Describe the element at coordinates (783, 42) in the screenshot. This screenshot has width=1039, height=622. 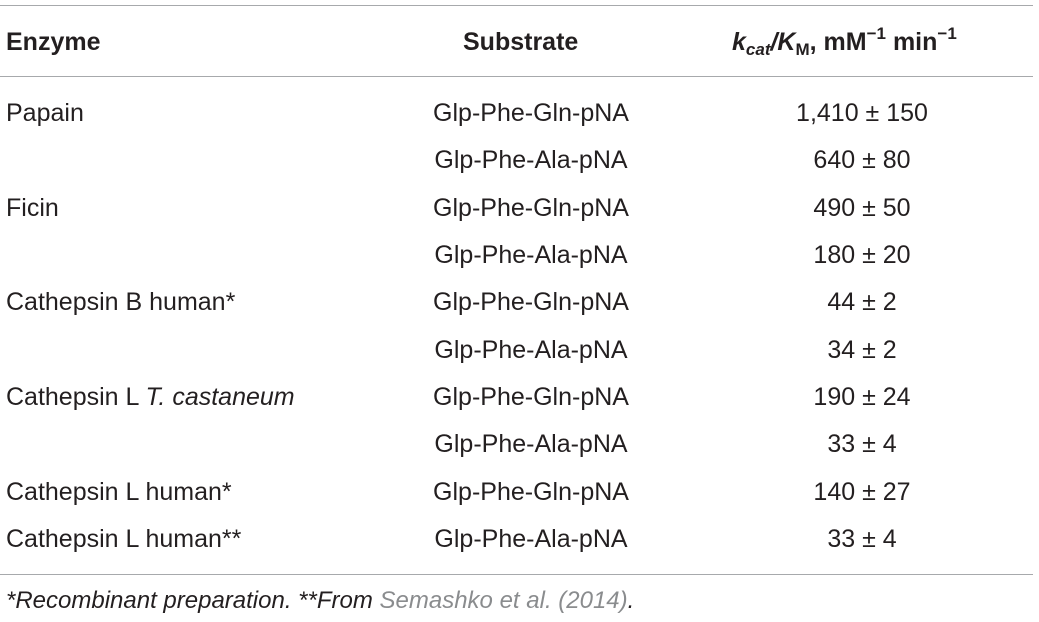
I see `header-kcat-slash: /K` at that location.